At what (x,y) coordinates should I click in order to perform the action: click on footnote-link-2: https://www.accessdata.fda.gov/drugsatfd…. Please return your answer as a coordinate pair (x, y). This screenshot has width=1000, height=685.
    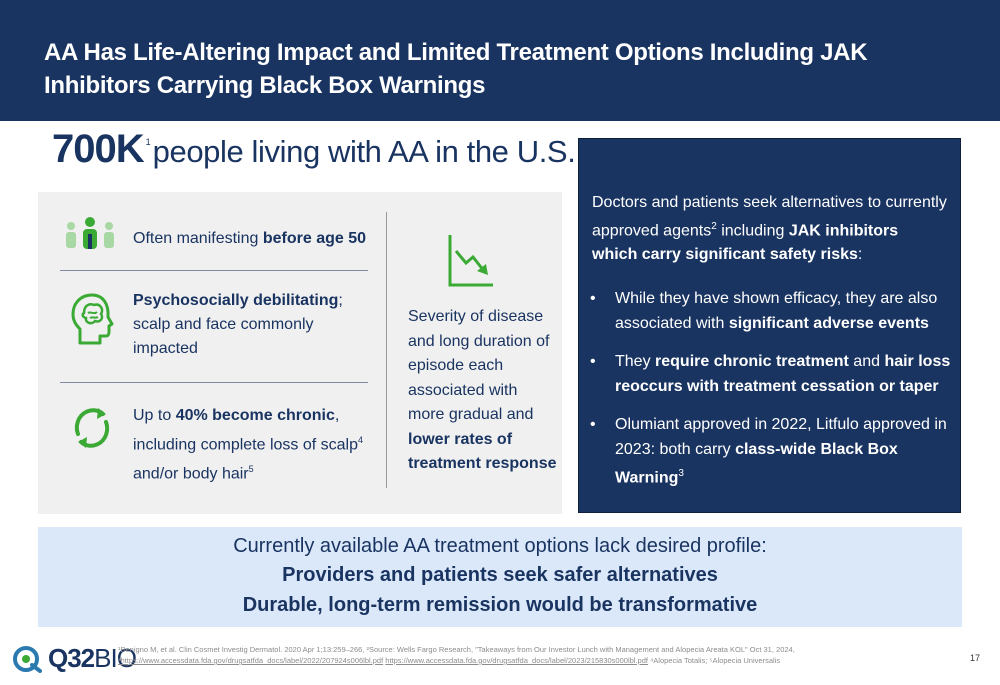
    Looking at the image, I should click on (516, 660).